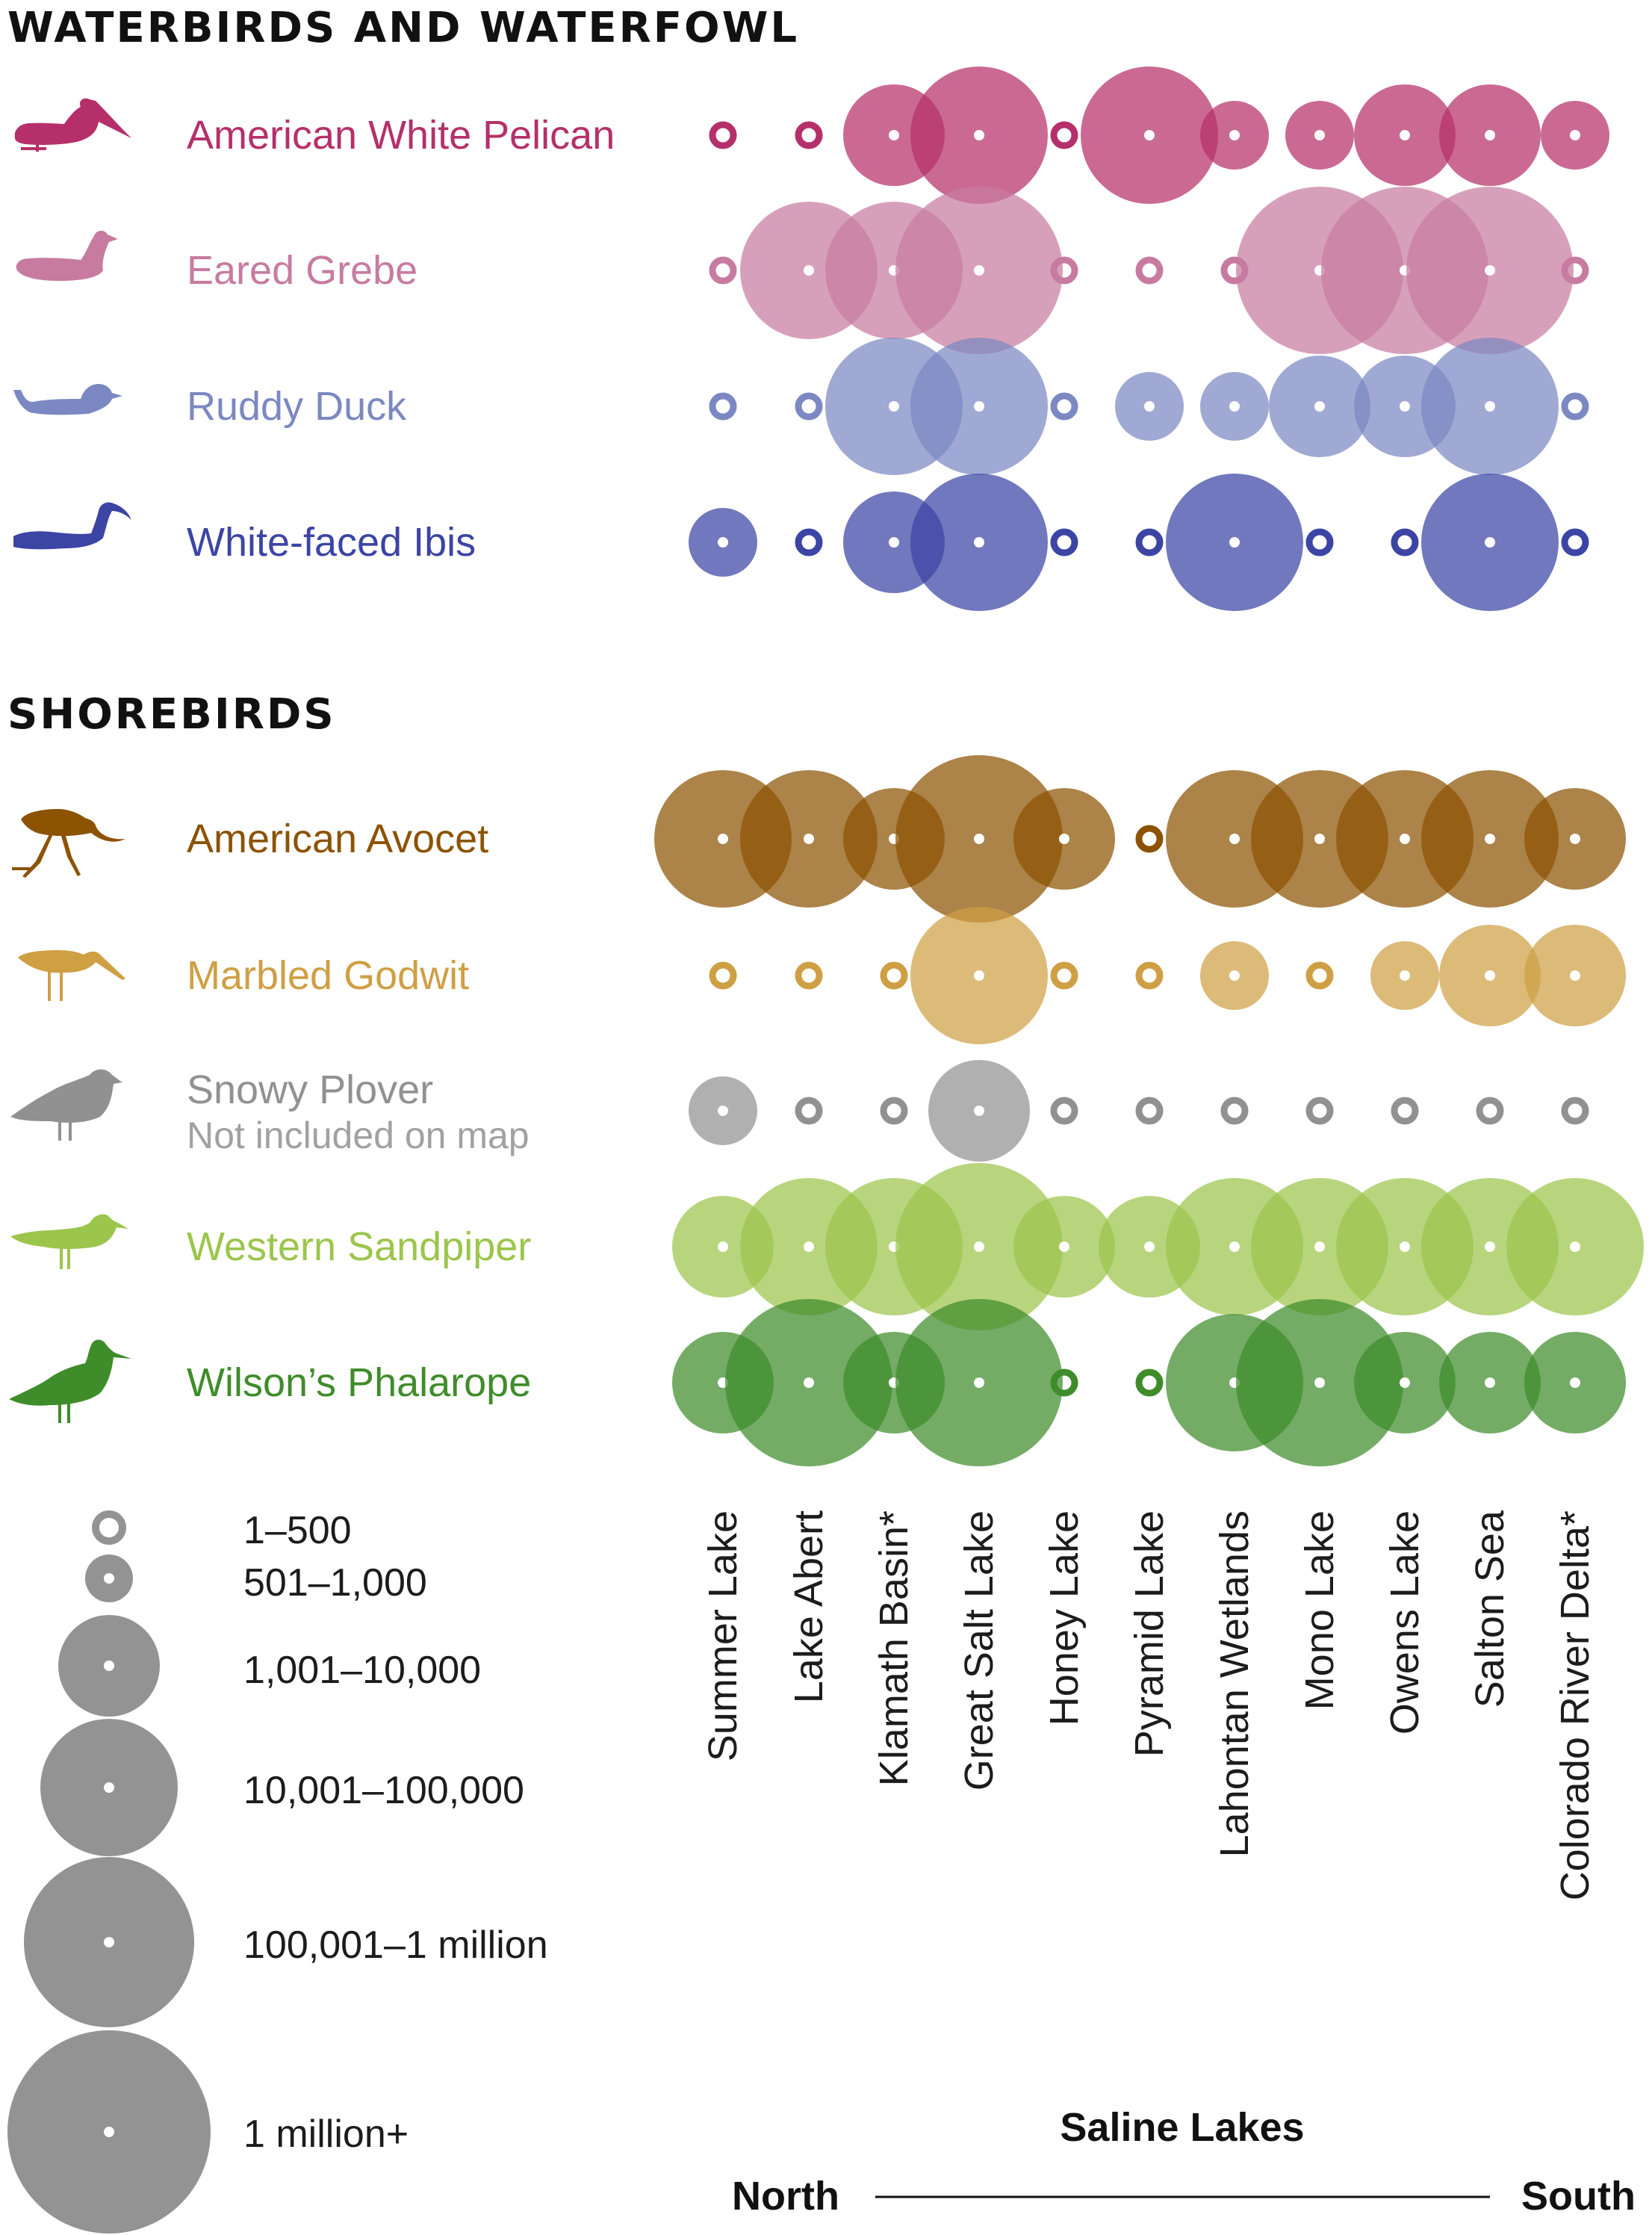 The width and height of the screenshot is (1652, 2235). What do you see at coordinates (326, 2134) in the screenshot?
I see `legend-label: 1 million+` at bounding box center [326, 2134].